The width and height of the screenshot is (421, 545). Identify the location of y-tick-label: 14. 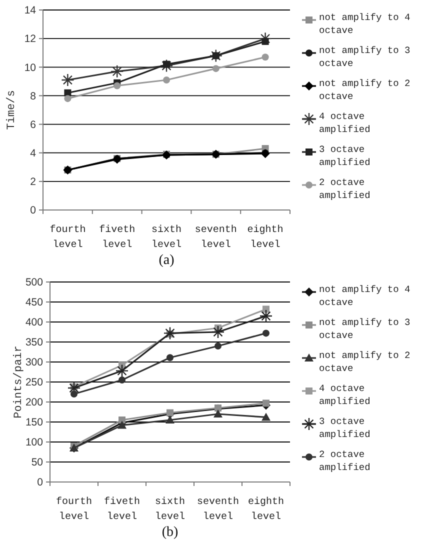
(30, 10).